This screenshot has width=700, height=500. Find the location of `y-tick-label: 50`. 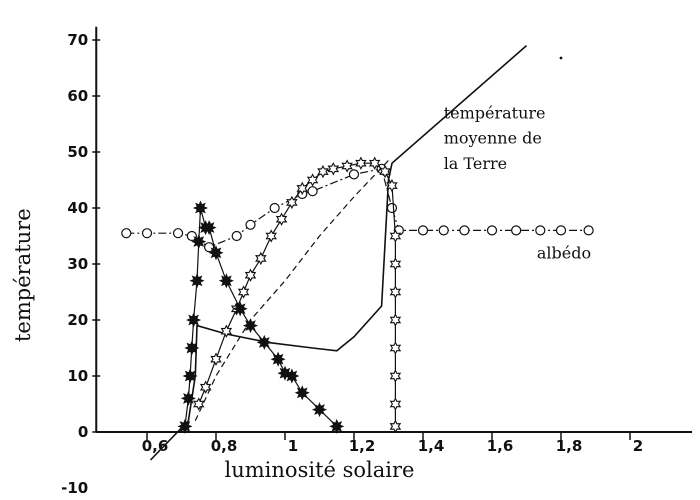

y-tick-label: 50 is located at coordinates (77, 152).